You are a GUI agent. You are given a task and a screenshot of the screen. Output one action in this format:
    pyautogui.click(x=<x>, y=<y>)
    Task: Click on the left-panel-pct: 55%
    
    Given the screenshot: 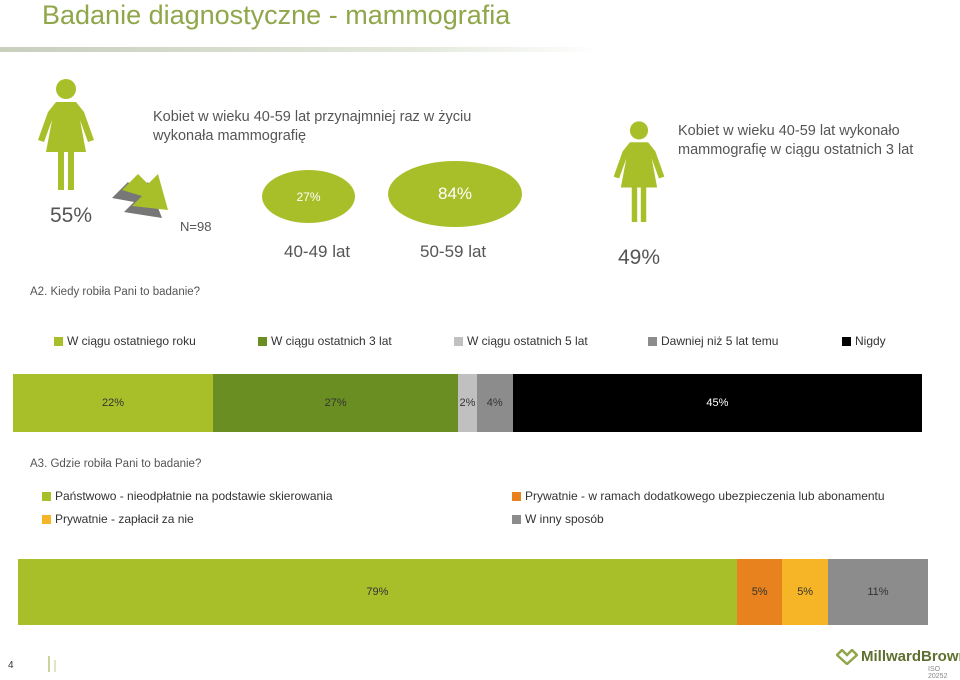 What is the action you would take?
    pyautogui.click(x=71, y=215)
    